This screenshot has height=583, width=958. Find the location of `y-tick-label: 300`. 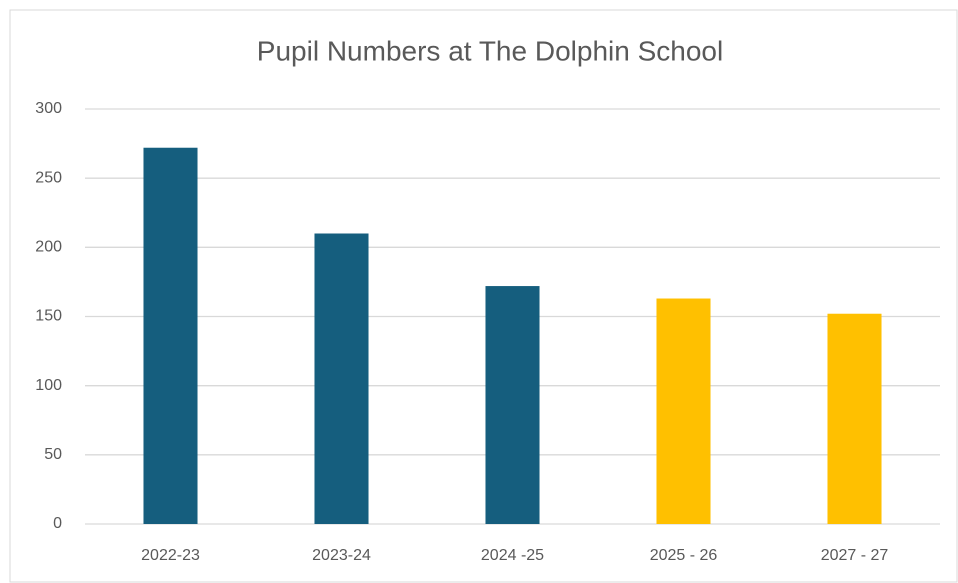

y-tick-label: 300 is located at coordinates (48, 108).